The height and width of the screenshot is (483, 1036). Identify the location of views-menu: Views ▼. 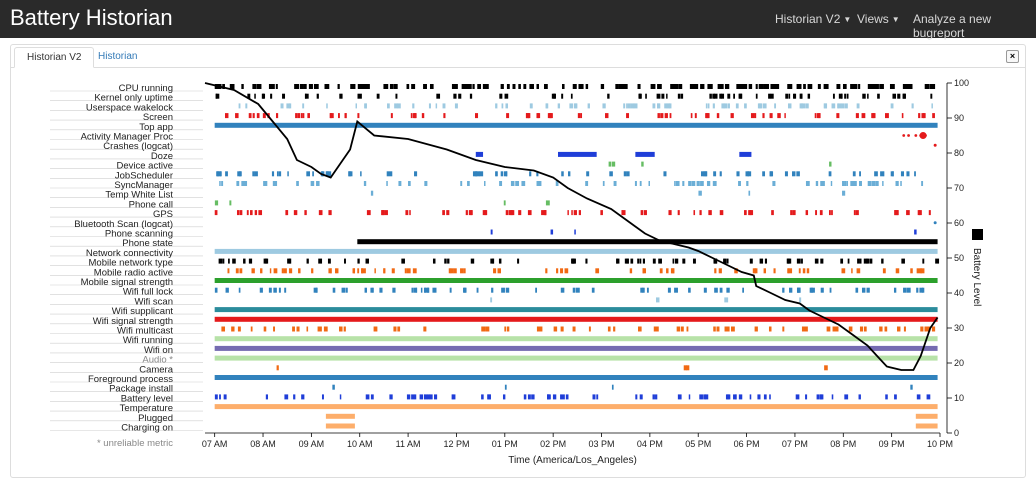
(878, 19).